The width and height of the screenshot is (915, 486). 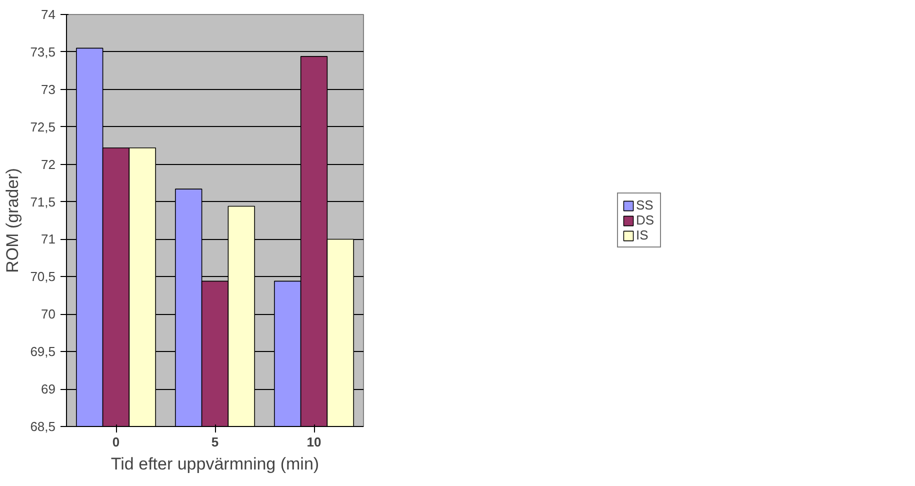 I want to click on y-tick-label: 72,5, so click(x=43, y=126).